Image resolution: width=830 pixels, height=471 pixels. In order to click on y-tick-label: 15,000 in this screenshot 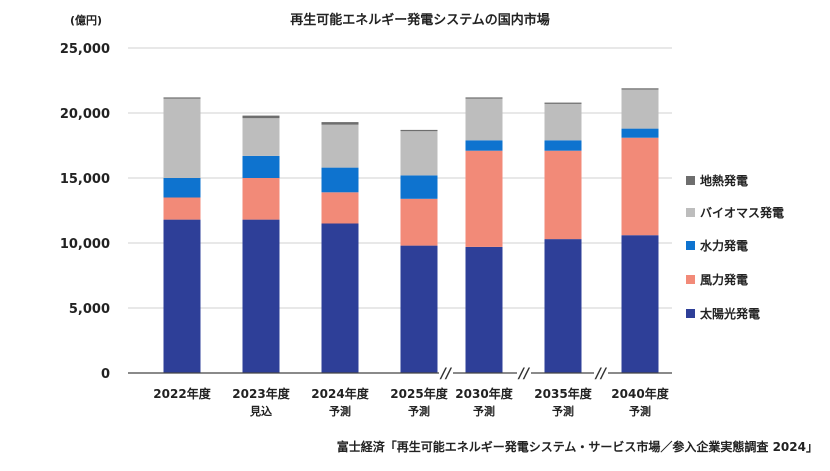, I will do `click(85, 179)`.